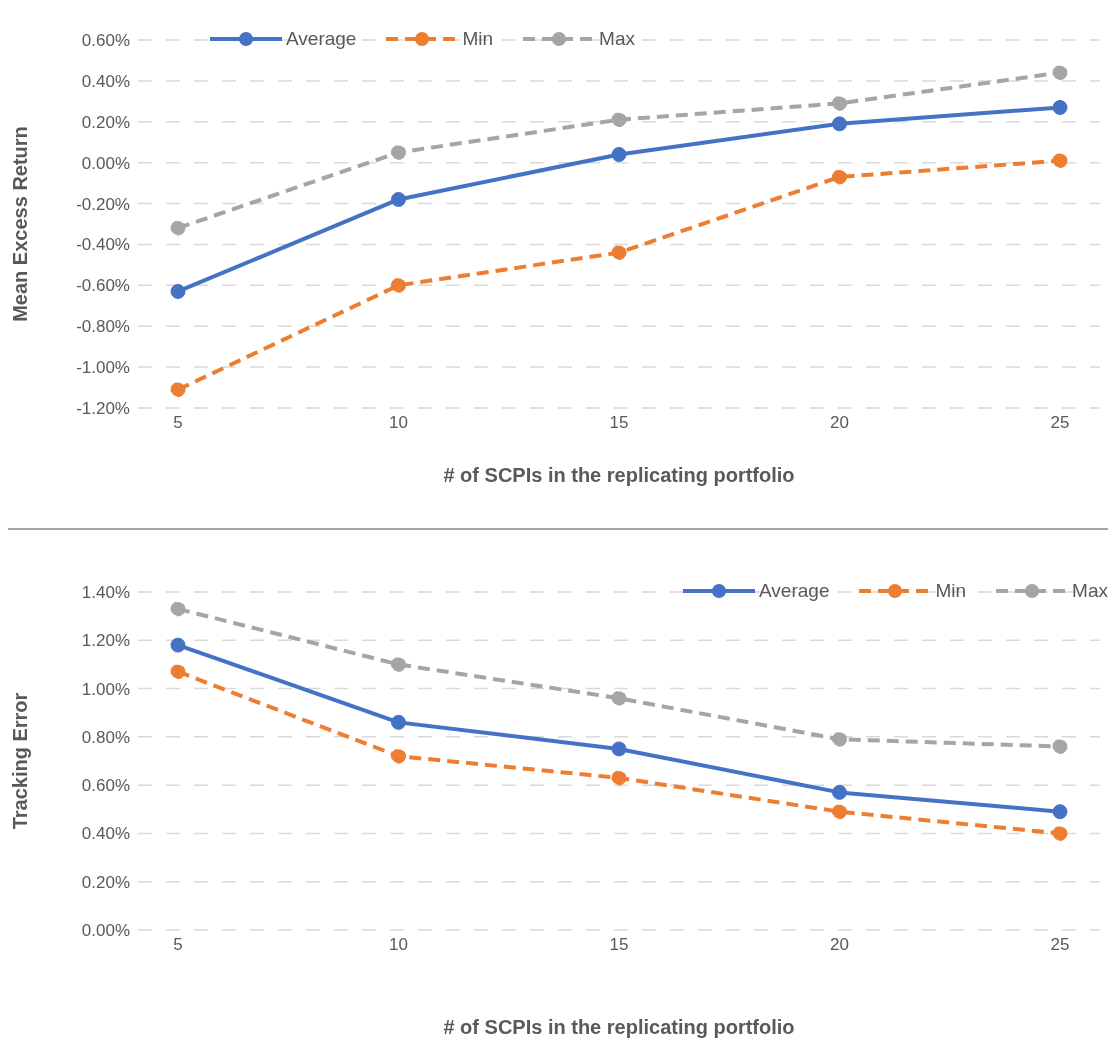 The image size is (1109, 1064). I want to click on y-tick-label: -0.40%, so click(103, 245).